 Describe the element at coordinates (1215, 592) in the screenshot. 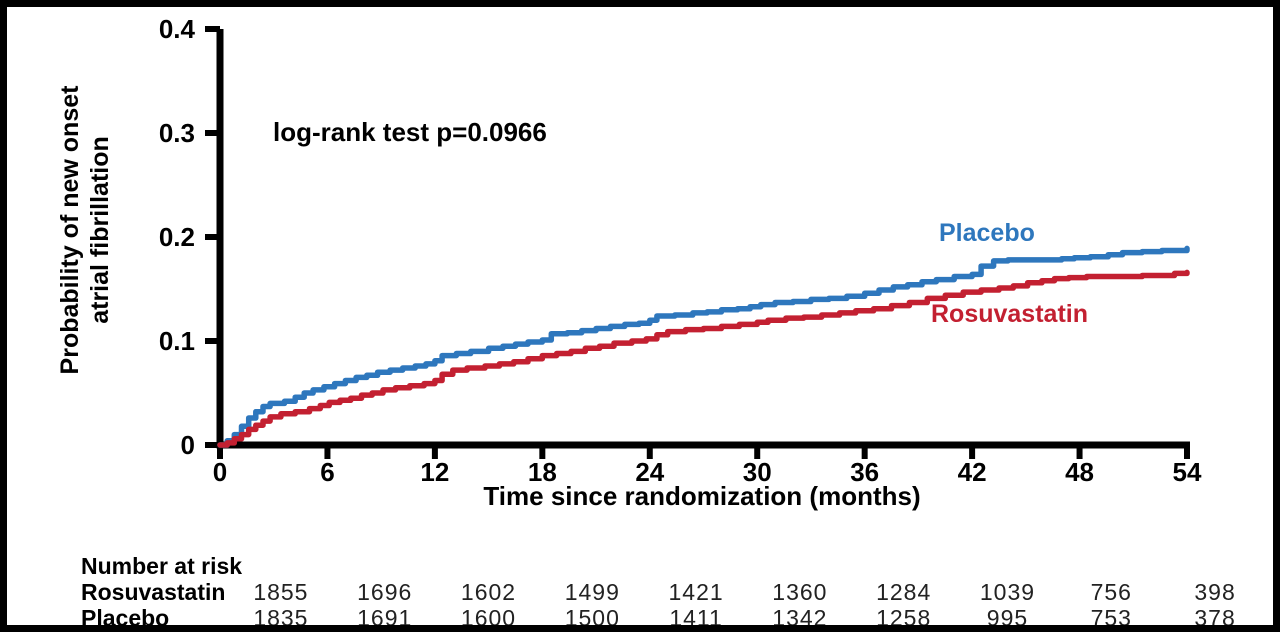

I see `risk-count: 398` at that location.